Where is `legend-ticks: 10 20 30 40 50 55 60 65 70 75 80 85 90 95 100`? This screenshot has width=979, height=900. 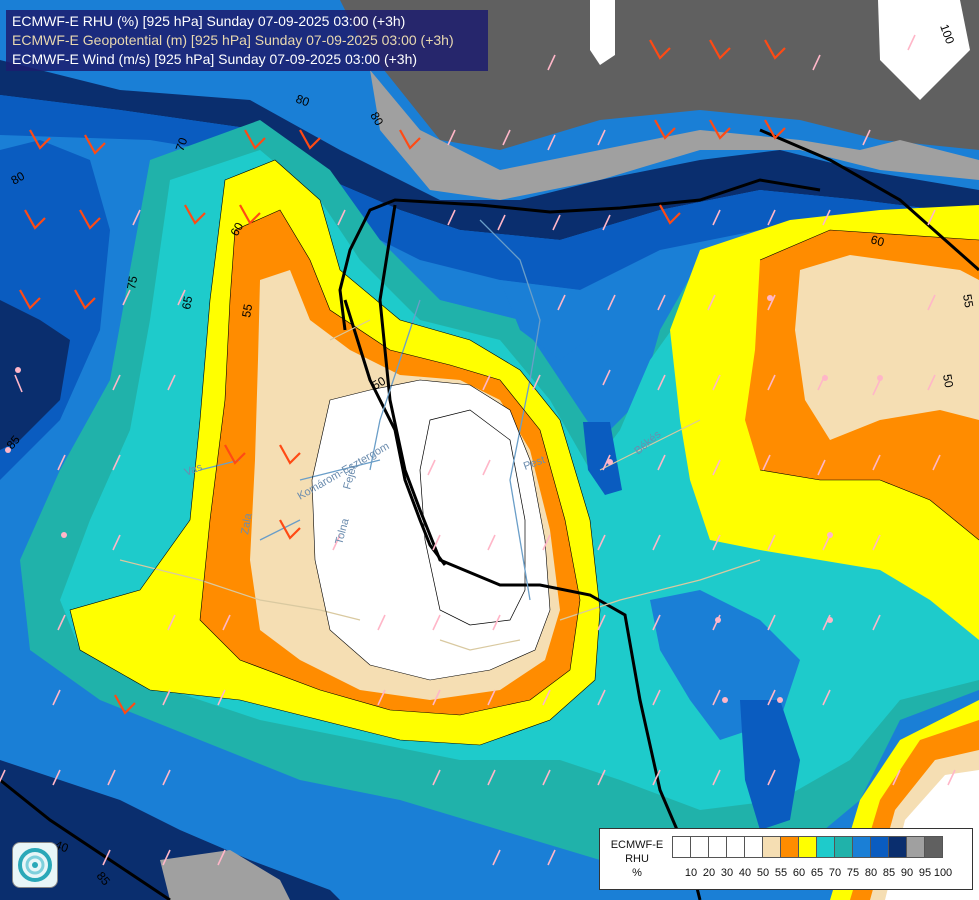
legend-ticks: 10 20 30 40 50 55 60 65 70 75 80 85 90 95 100 is located at coordinates (822, 874).